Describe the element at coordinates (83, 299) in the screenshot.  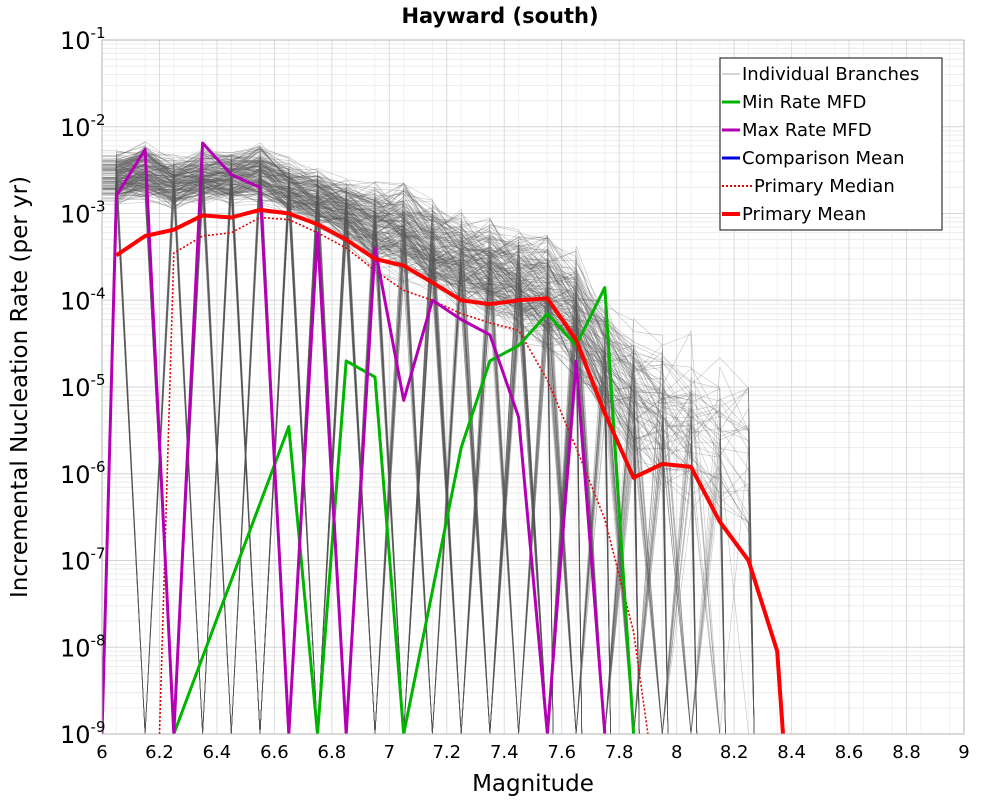
I see `y-tick-label: 10⁻⁴` at that location.